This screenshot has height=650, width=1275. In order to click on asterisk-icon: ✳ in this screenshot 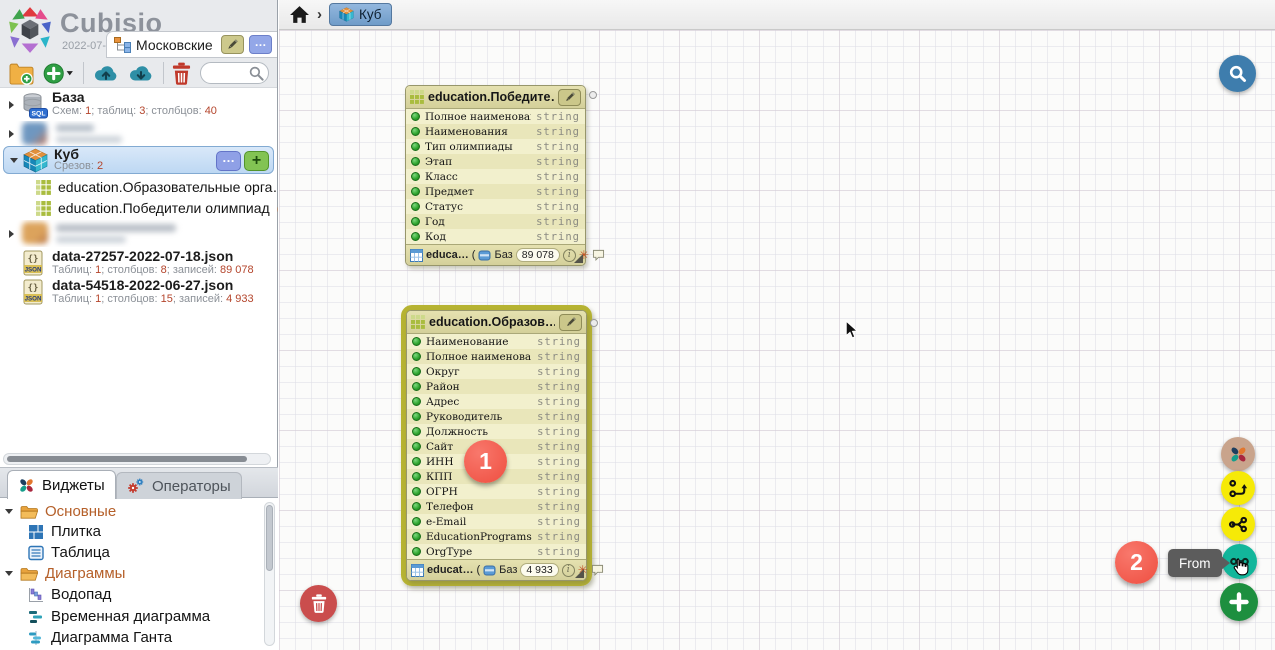, I will do `click(583, 255)`.